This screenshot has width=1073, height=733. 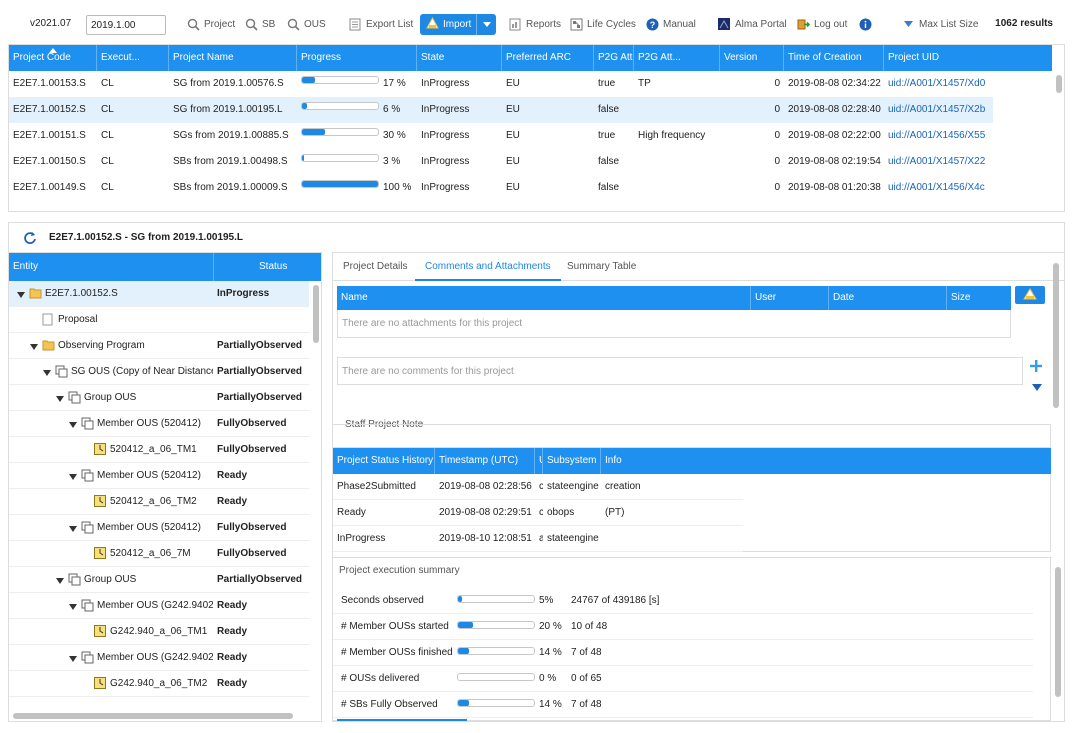 What do you see at coordinates (1058, 632) in the screenshot?
I see `summary-scrollbar` at bounding box center [1058, 632].